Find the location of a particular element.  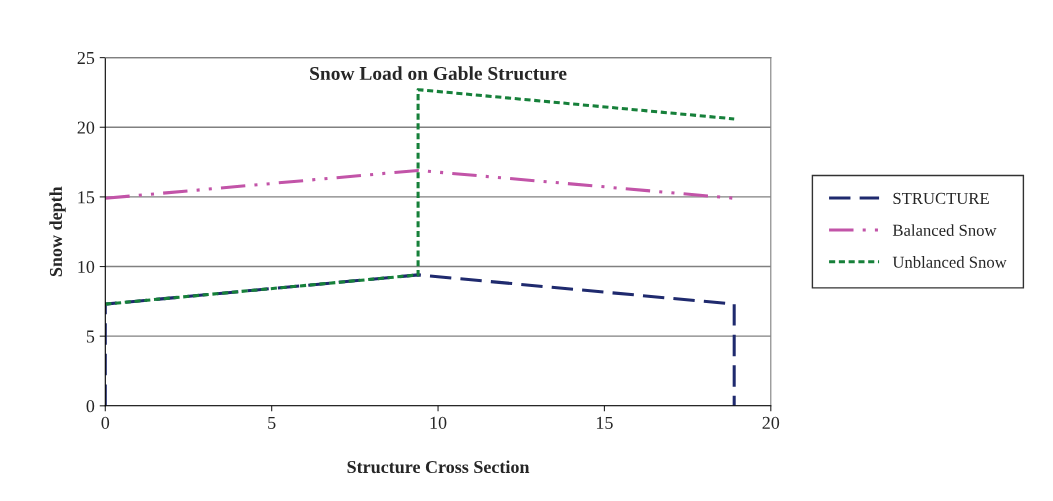

y-axis-title: Snow depth is located at coordinates (57, 231).